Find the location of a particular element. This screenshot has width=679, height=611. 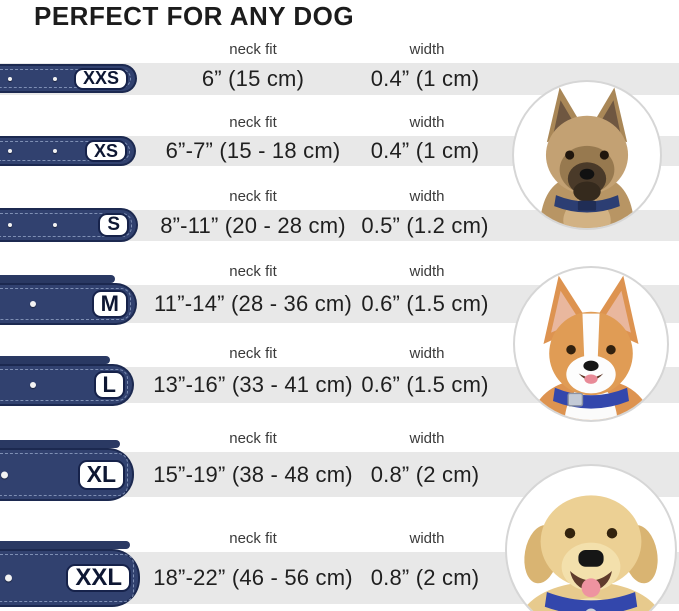

cairn-terrier-image is located at coordinates (587, 157).